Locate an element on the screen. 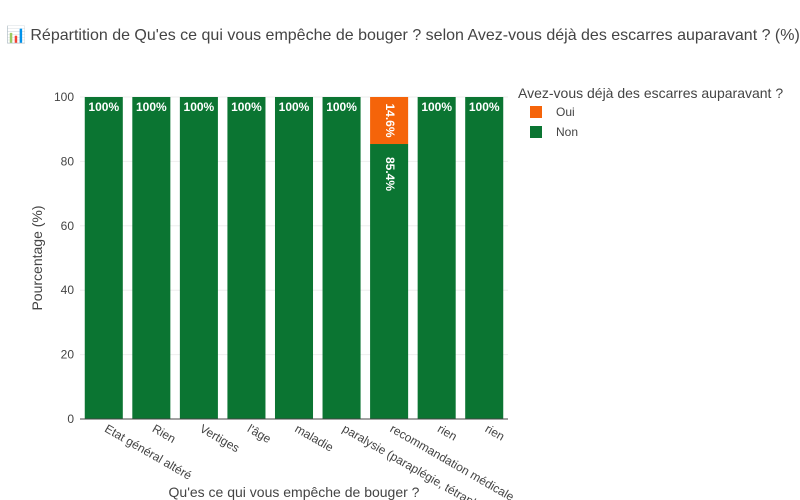  y-tick-label: 80 is located at coordinates (68, 161).